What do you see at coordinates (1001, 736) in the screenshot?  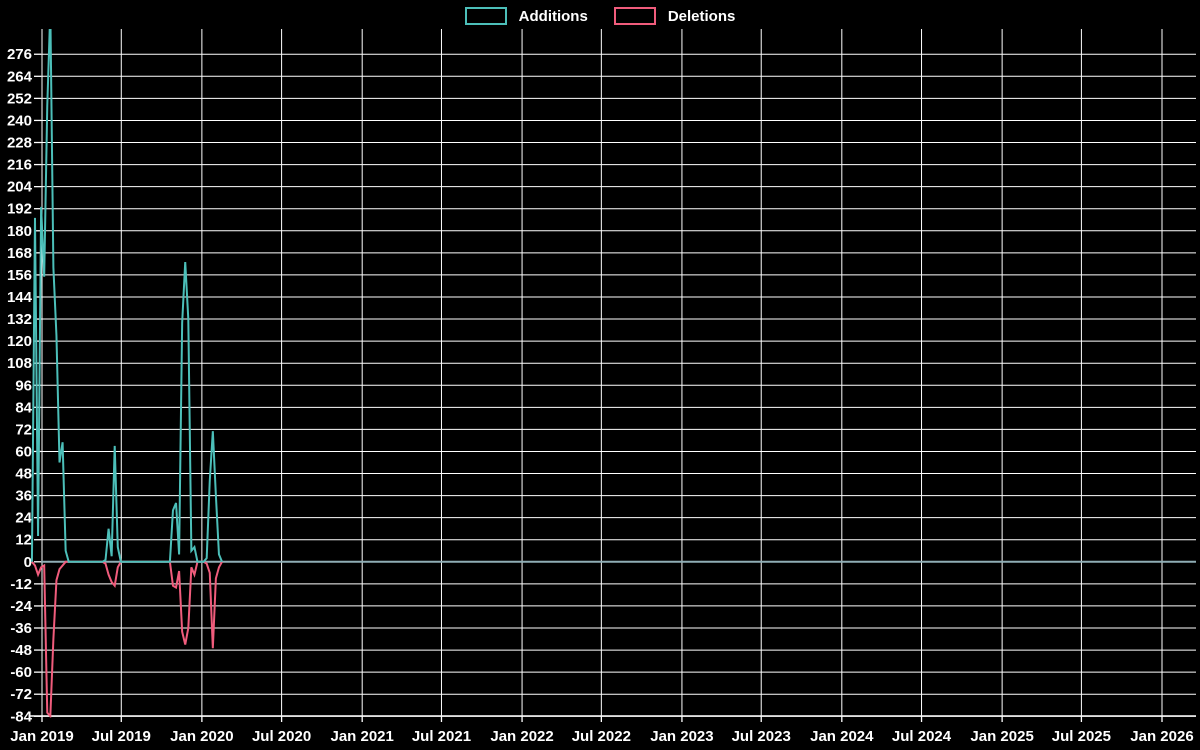 I see `svg-text: Jan 2025` at bounding box center [1001, 736].